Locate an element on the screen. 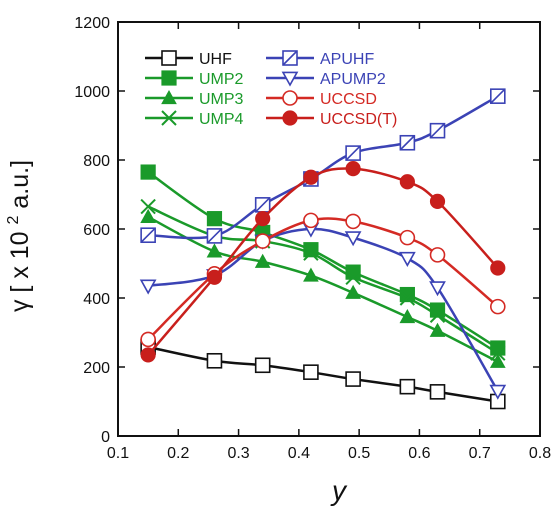  x-tick-label: 0.2 is located at coordinates (178, 453).